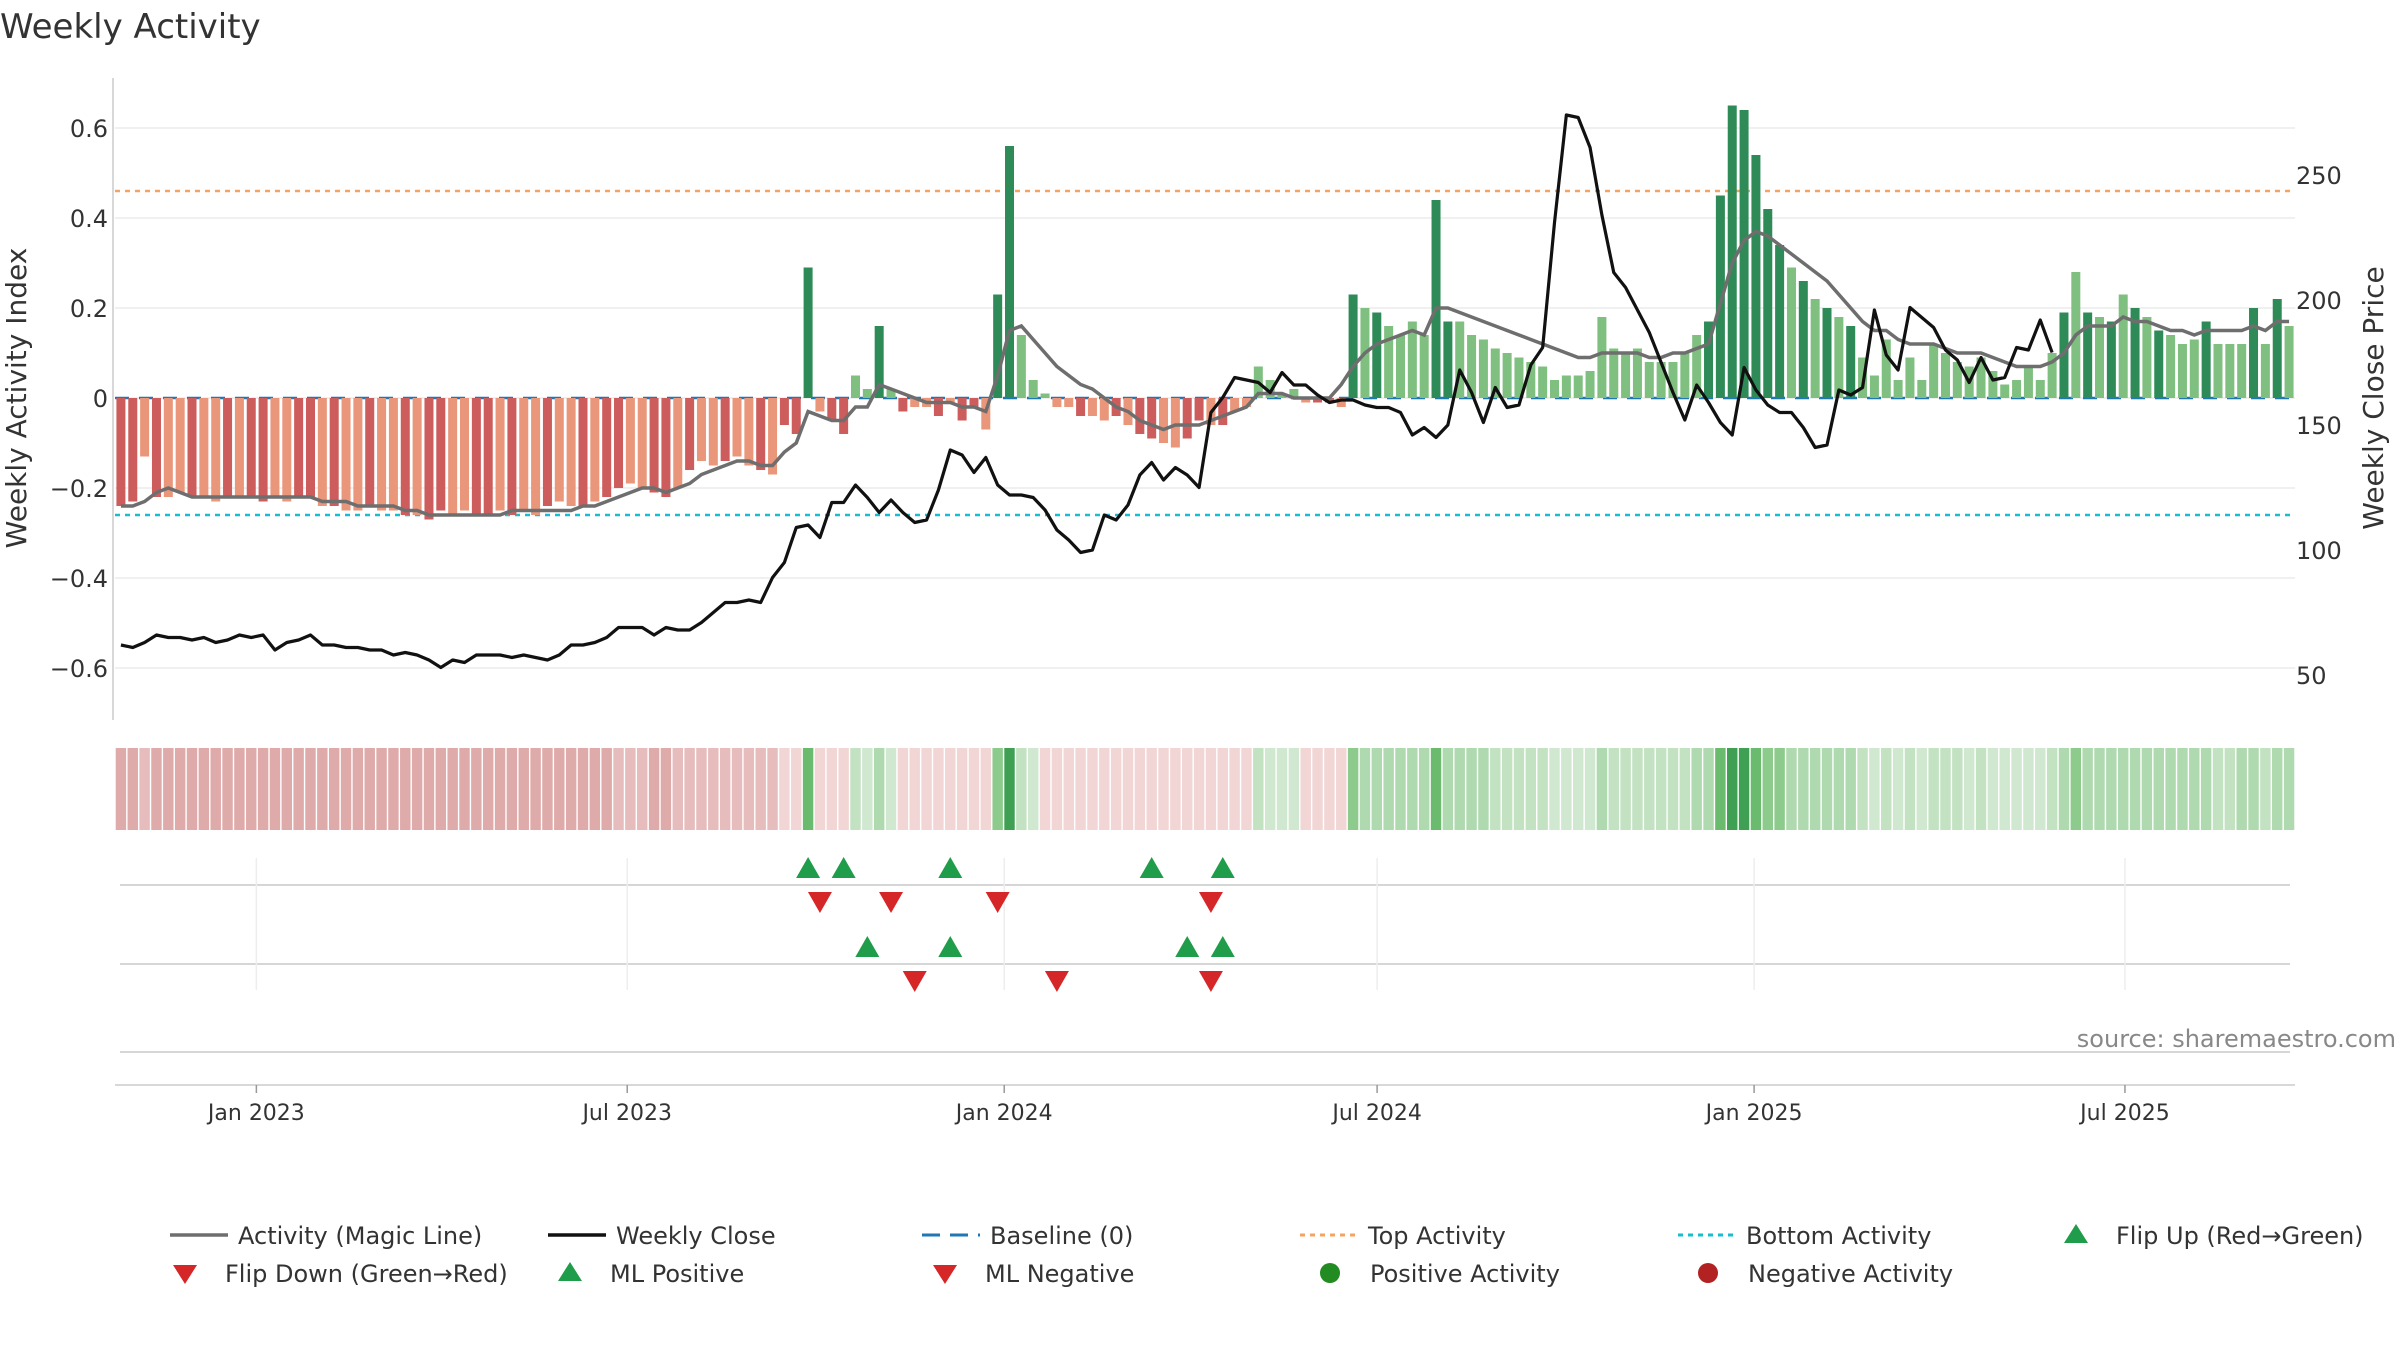 This screenshot has width=2400, height=1350. I want to click on ml-positive-marker, so click(1187, 946).